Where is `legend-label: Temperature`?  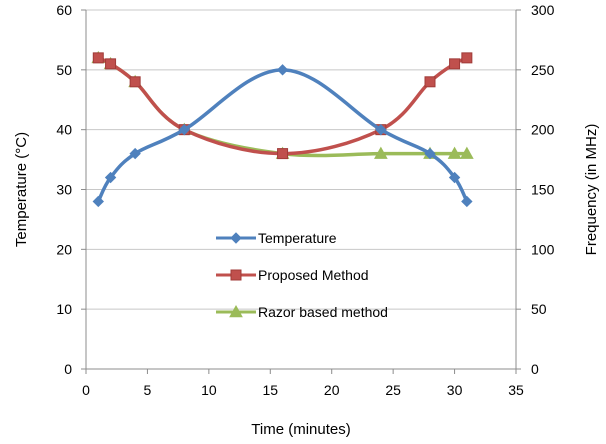 legend-label: Temperature is located at coordinates (297, 238).